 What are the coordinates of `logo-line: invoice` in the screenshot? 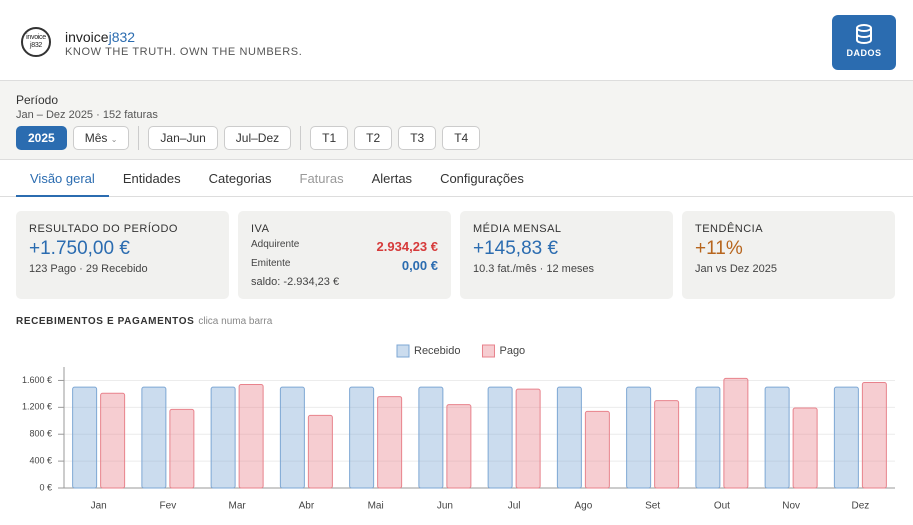 It's located at (36, 37).